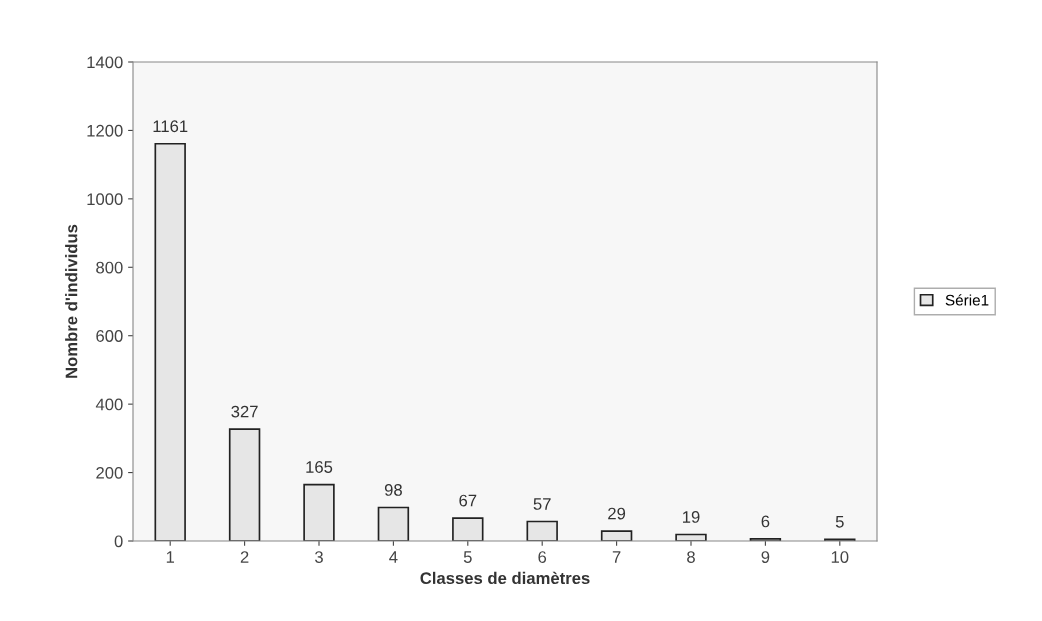 The image size is (1042, 621). What do you see at coordinates (467, 557) in the screenshot?
I see `x-tick-label: 5` at bounding box center [467, 557].